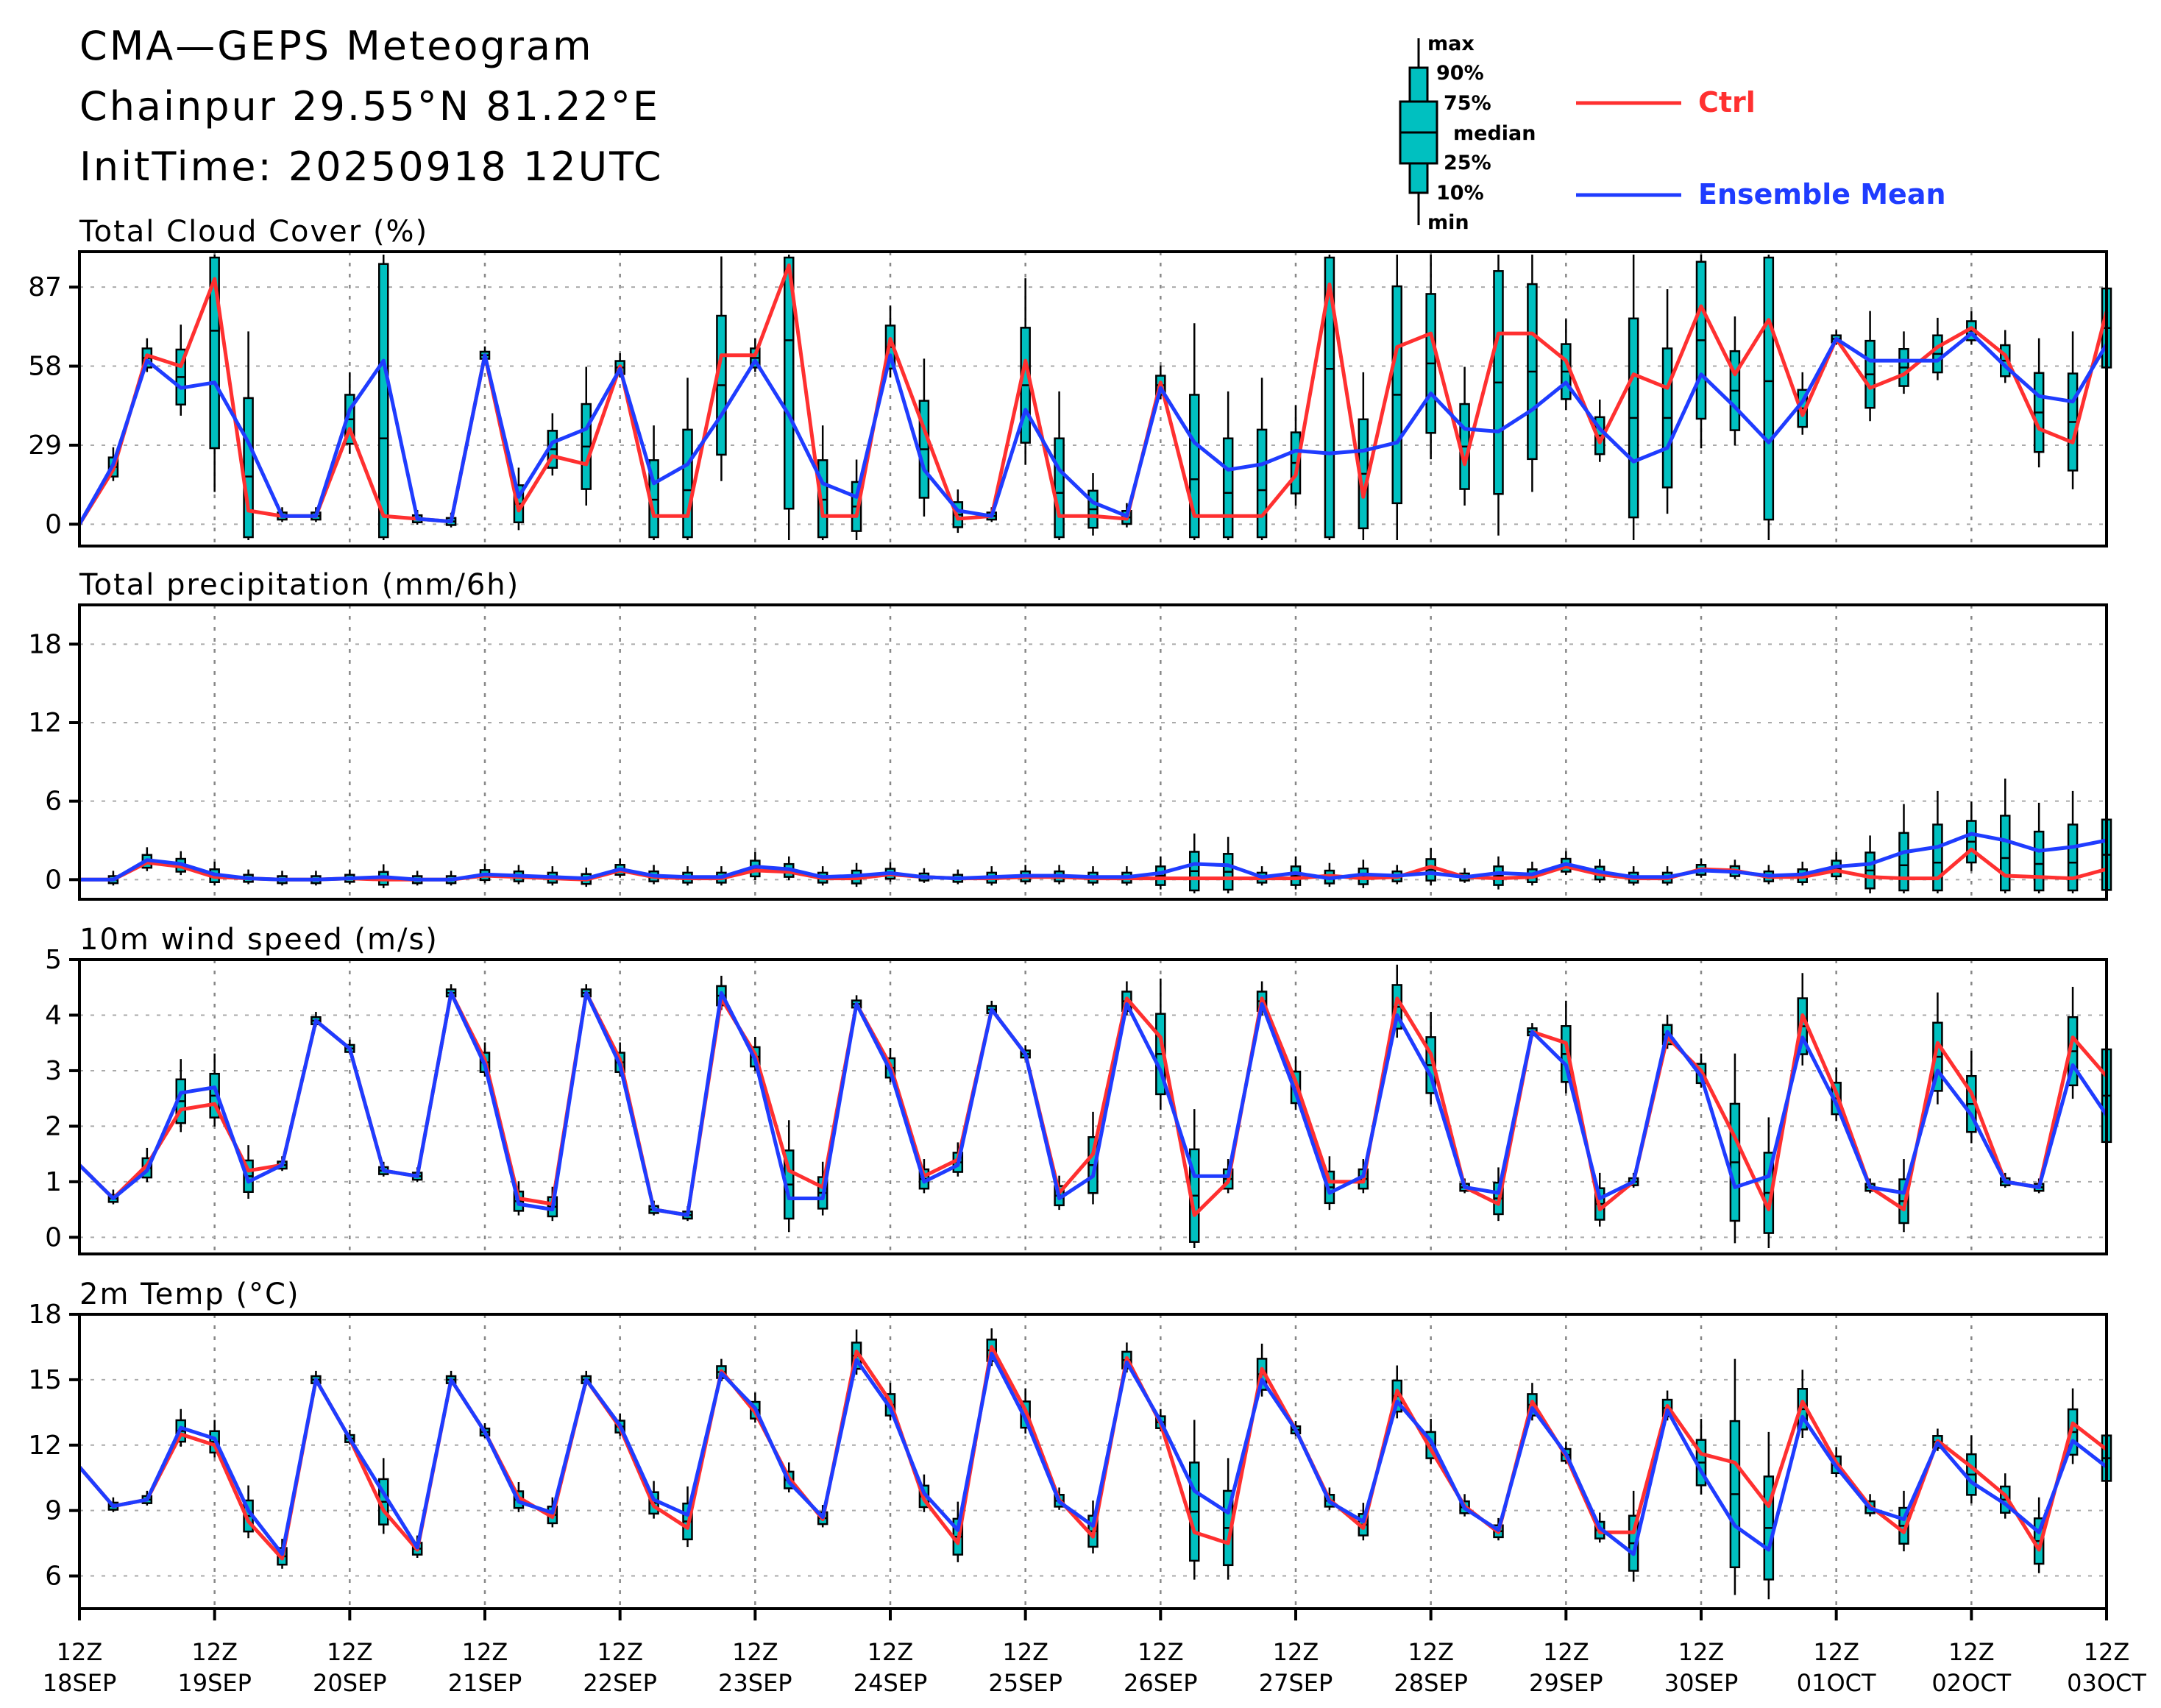  I want to click on x-tick-label-date: 21SEP, so click(485, 1683).